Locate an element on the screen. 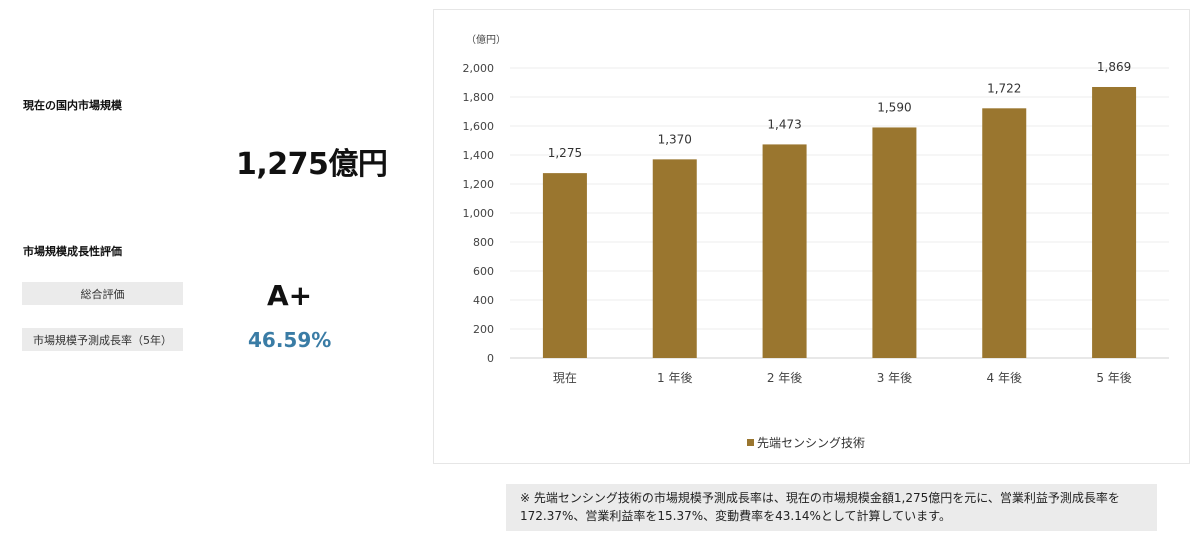 Image resolution: width=1200 pixels, height=546 pixels. data-label: 1,370 is located at coordinates (675, 139).